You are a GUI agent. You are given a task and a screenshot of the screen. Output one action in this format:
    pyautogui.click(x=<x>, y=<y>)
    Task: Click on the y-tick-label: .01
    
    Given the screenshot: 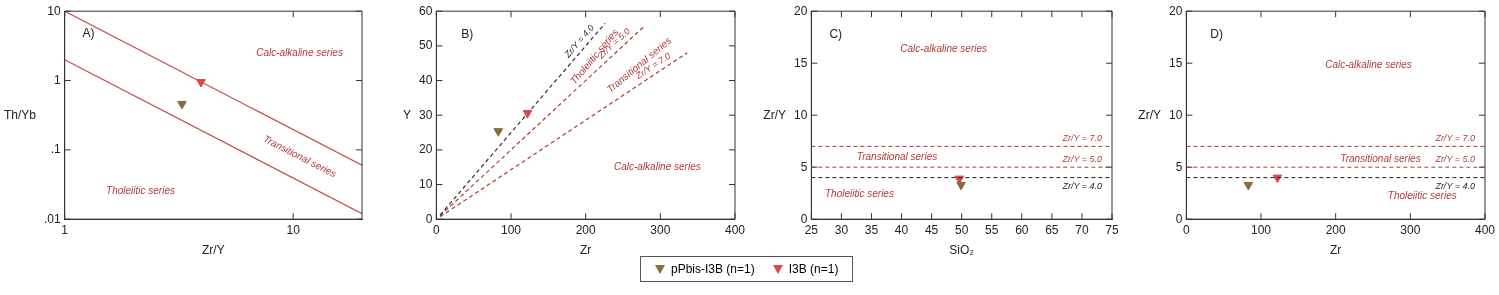 What is the action you would take?
    pyautogui.click(x=52, y=218)
    